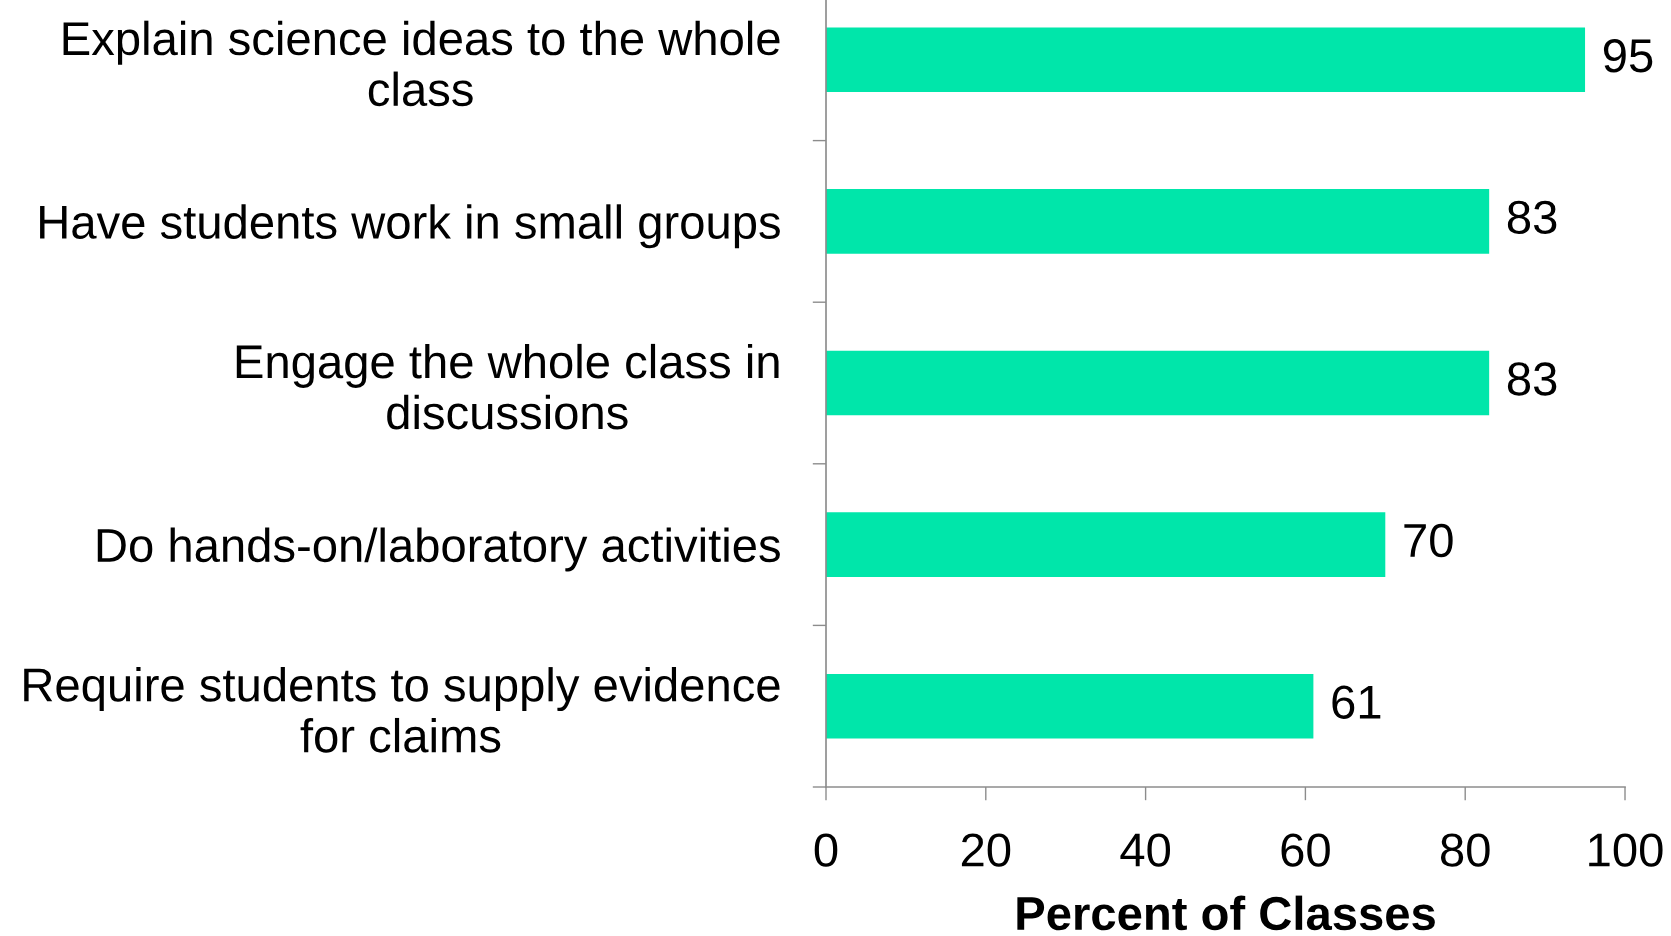  I want to click on y-tick-label: Require students to supply evidence for claims, so click(402, 710).